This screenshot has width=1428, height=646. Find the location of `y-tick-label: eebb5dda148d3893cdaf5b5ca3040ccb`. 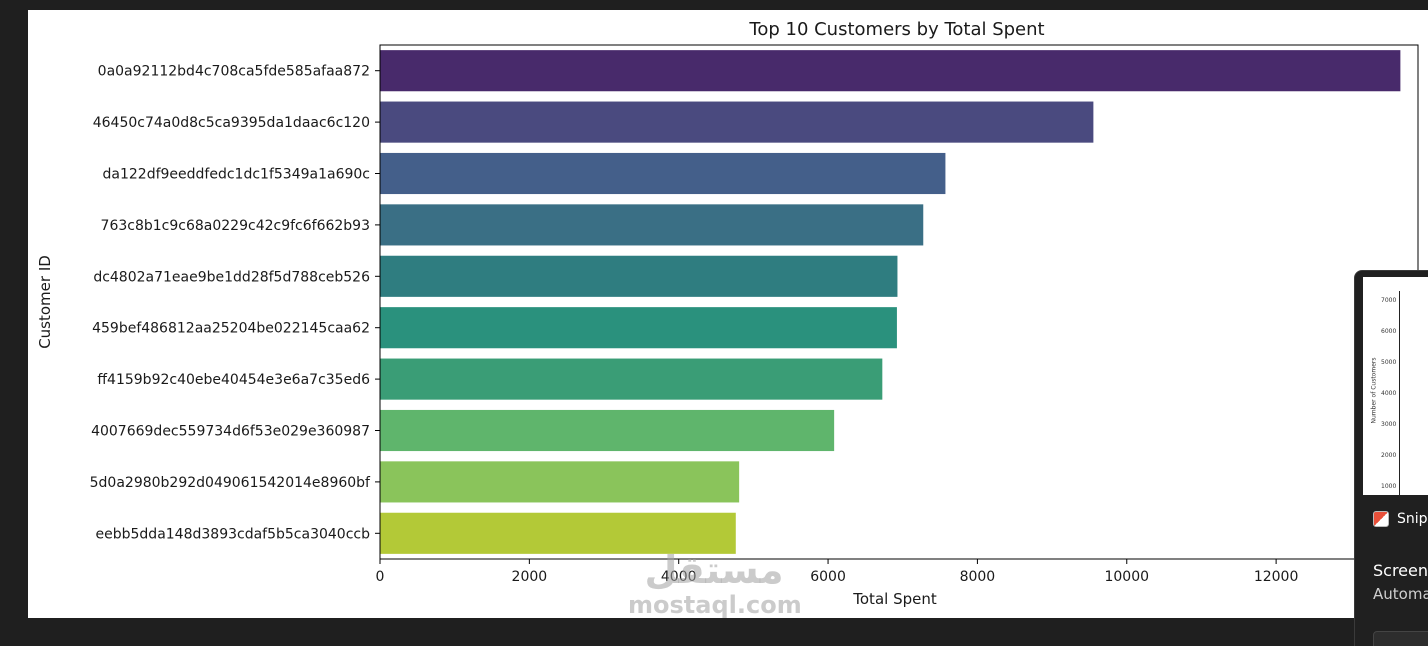

y-tick-label: eebb5dda148d3893cdaf5b5ca3040ccb is located at coordinates (233, 534).